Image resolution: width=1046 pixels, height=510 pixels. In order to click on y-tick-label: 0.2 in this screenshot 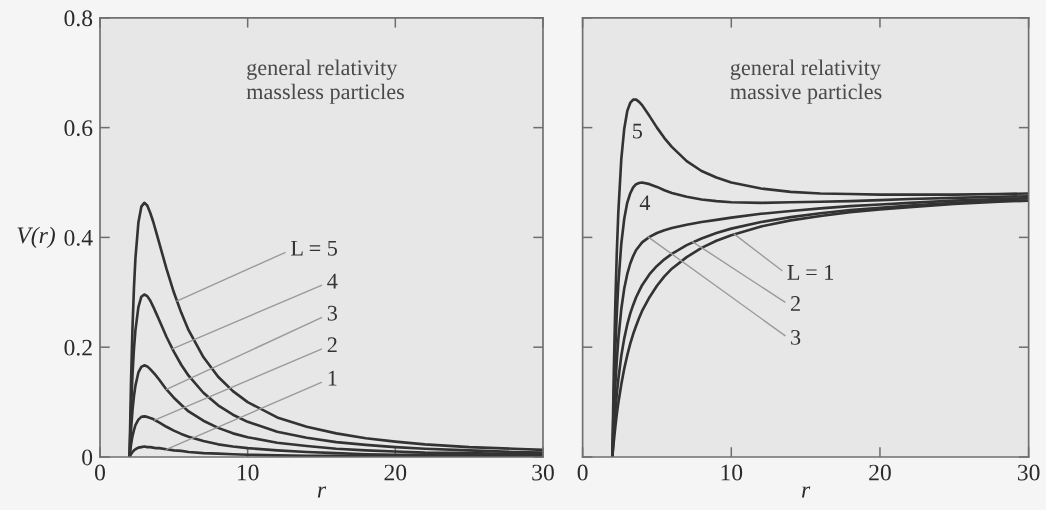, I will do `click(78, 347)`.